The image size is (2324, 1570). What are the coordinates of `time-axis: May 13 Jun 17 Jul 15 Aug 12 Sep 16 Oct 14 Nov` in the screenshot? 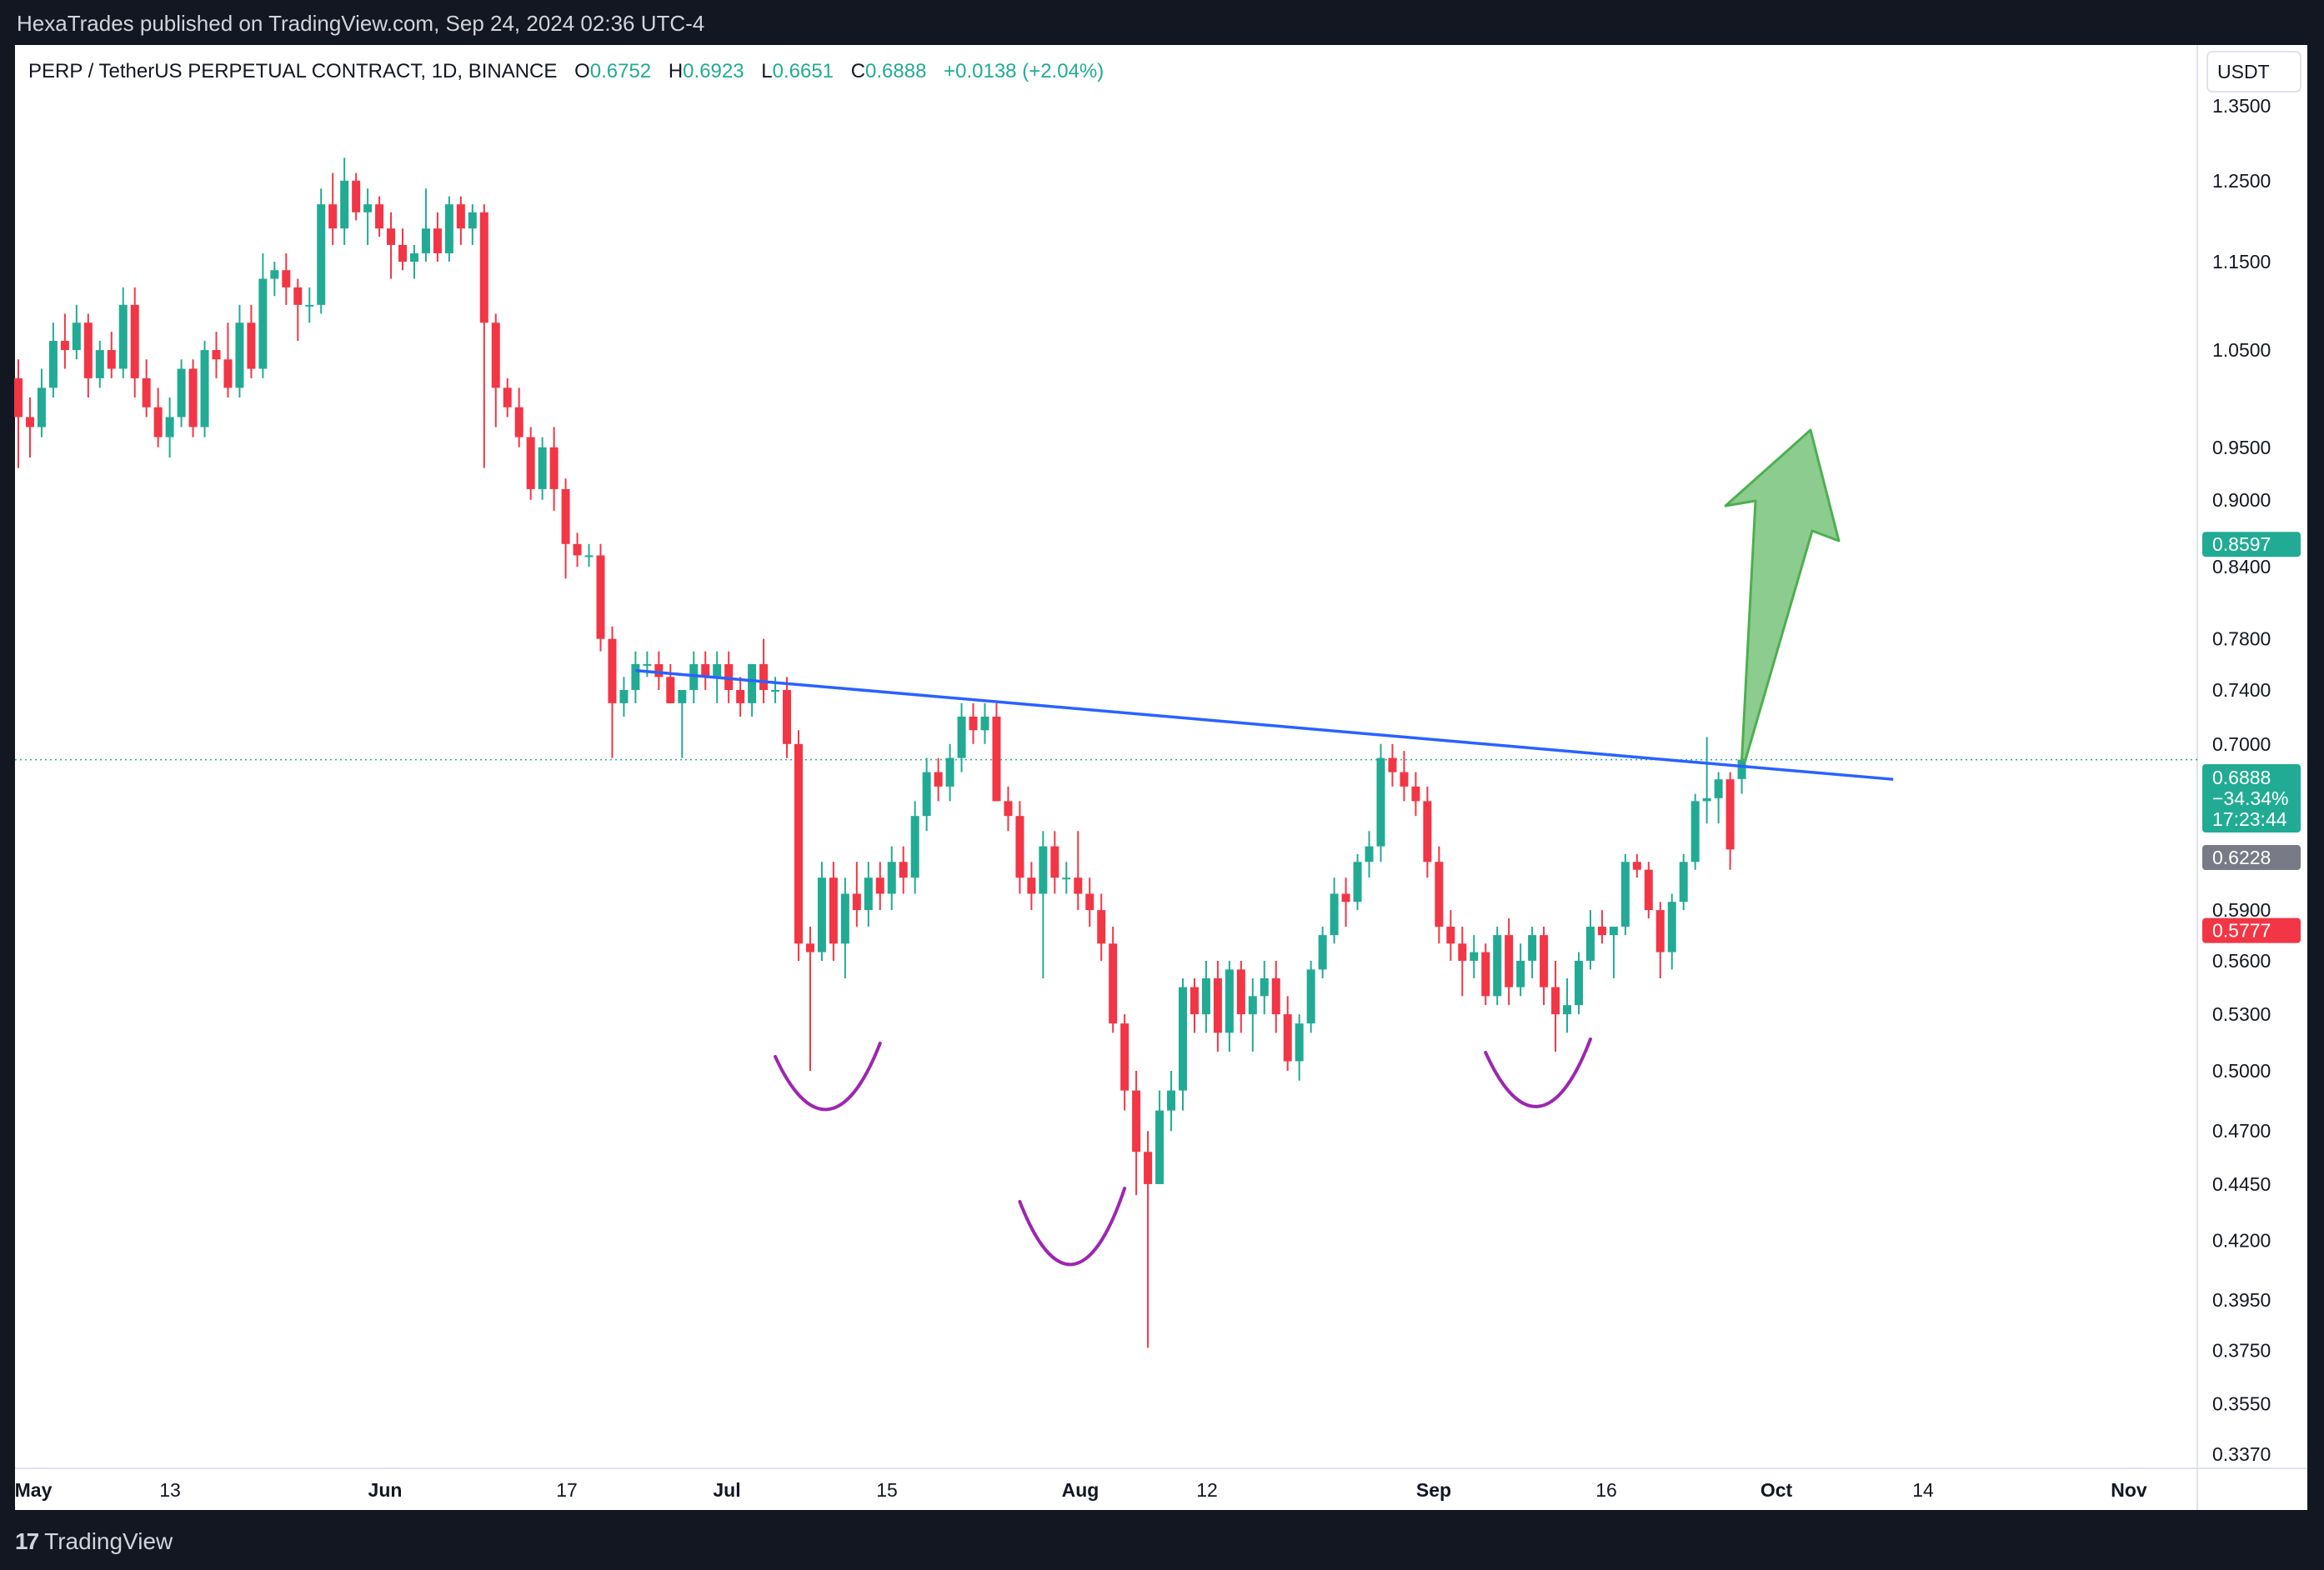 It's located at (1081, 1490).